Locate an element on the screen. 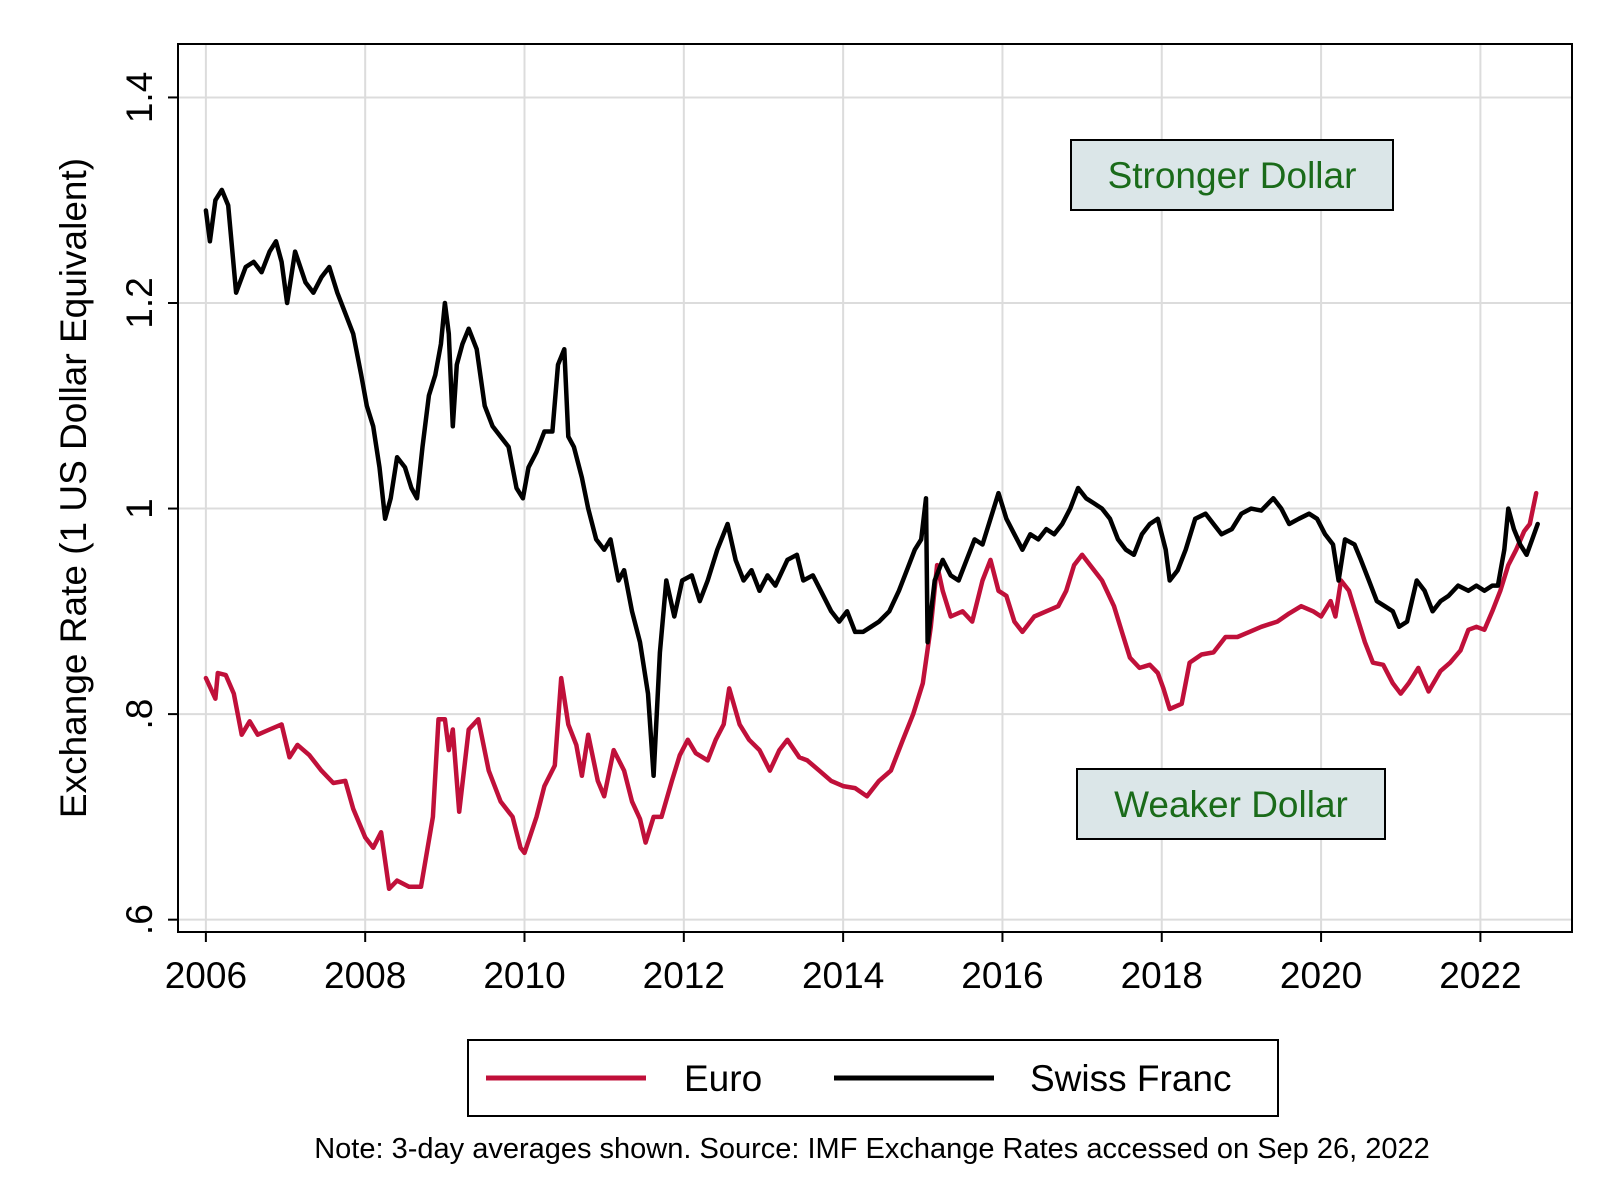 This screenshot has height=1200, width=1600. x-tick-label: 2018 is located at coordinates (1162, 975).